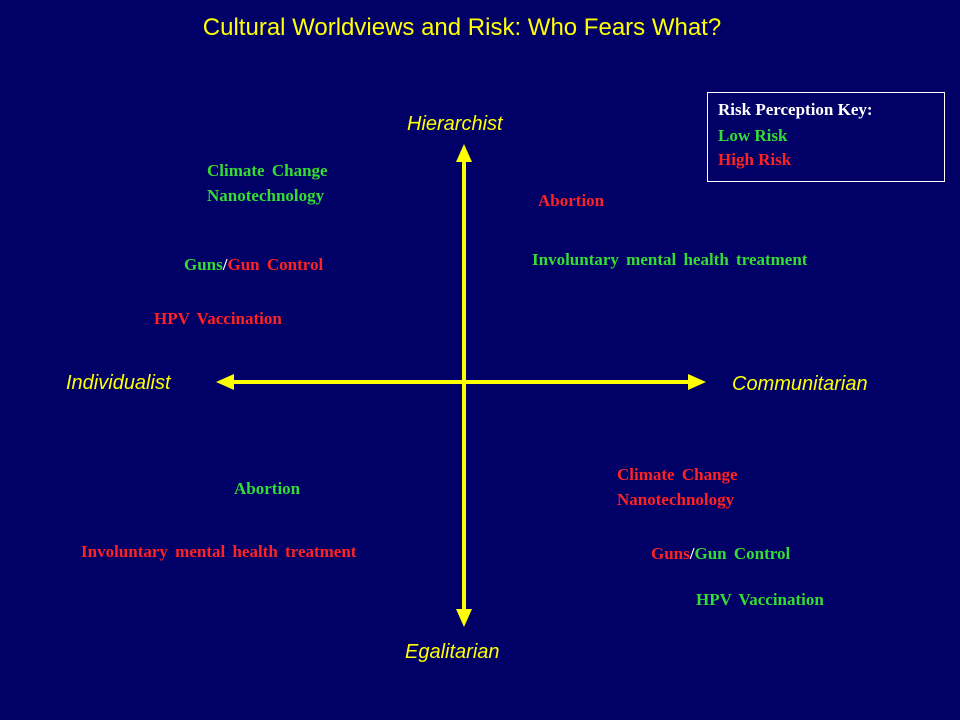  I want to click on ul-guns-gun-control: Guns/Gun Control, so click(253, 264).